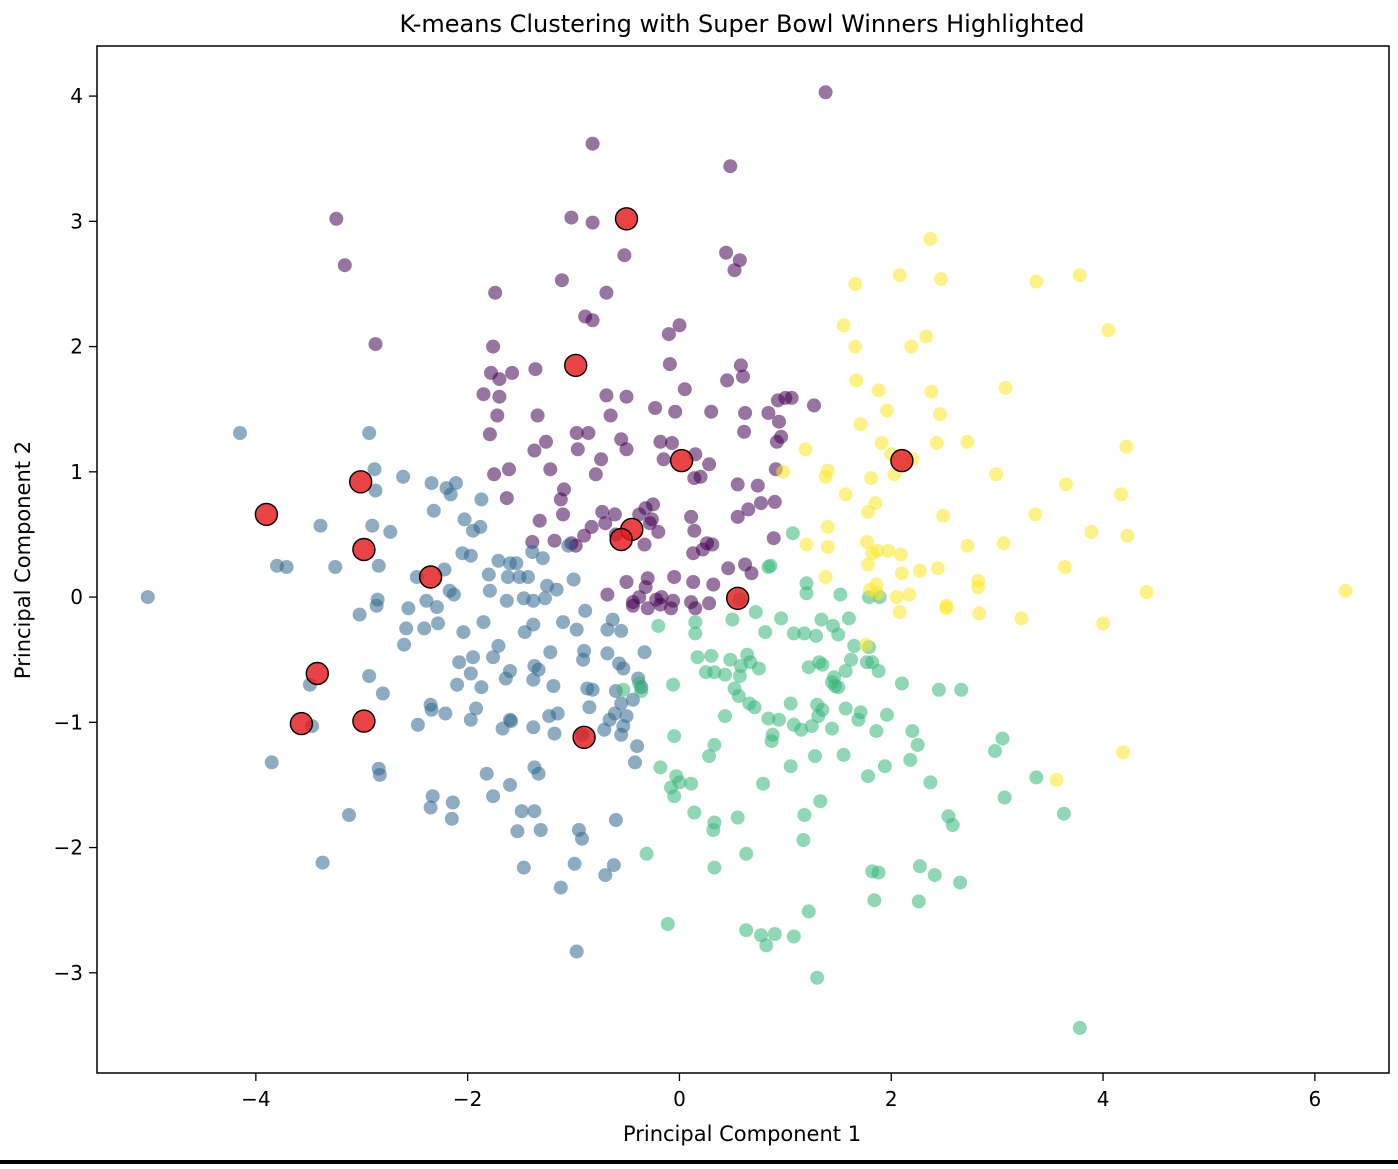 This screenshot has height=1169, width=1398. I want to click on y-tick-label: −3, so click(68, 973).